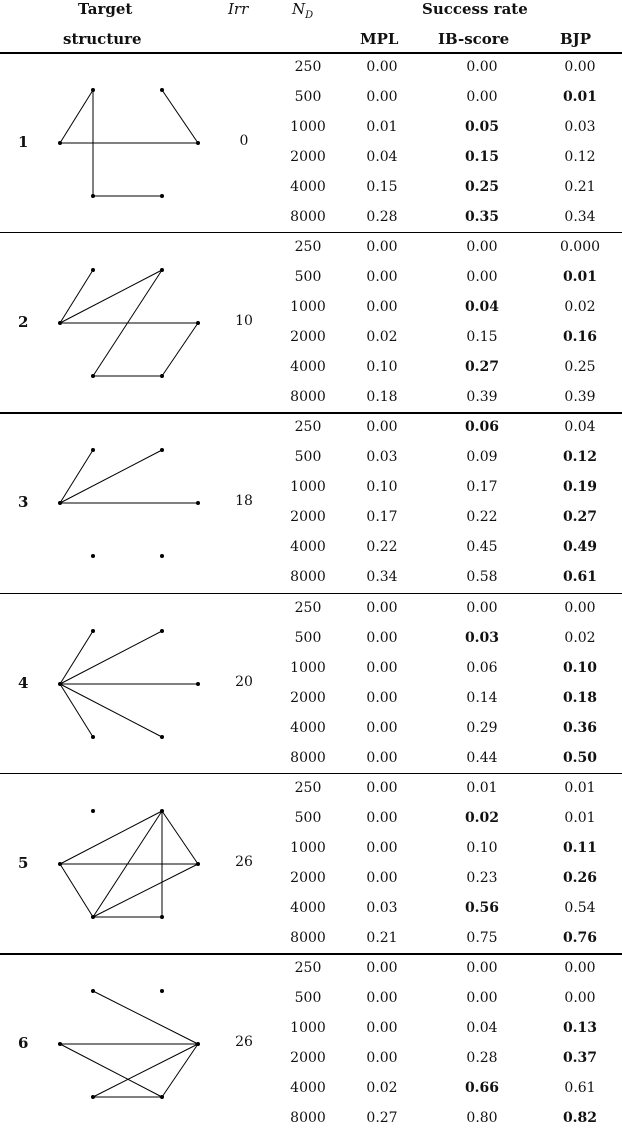  What do you see at coordinates (576, 39) in the screenshot?
I see `header-bjp: BJP` at bounding box center [576, 39].